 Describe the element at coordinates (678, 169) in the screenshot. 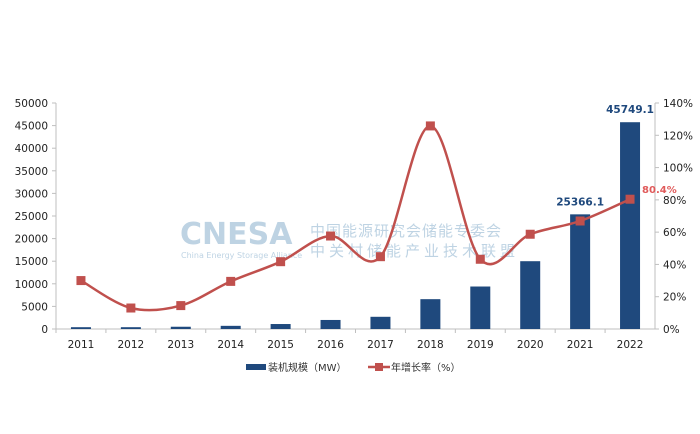

I see `right-tick-label: 100%` at that location.